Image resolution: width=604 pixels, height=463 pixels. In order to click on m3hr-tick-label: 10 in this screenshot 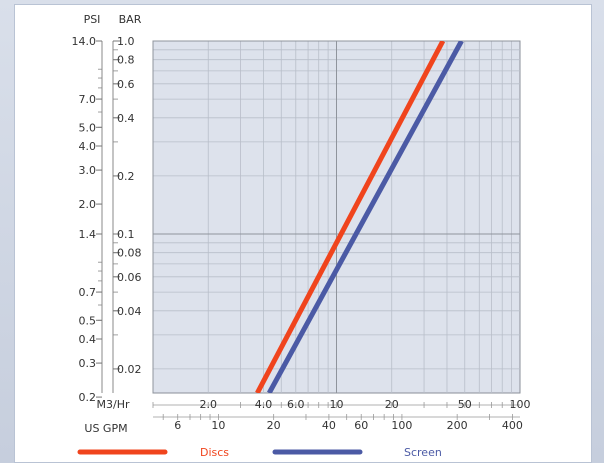, I will do `click(337, 404)`.